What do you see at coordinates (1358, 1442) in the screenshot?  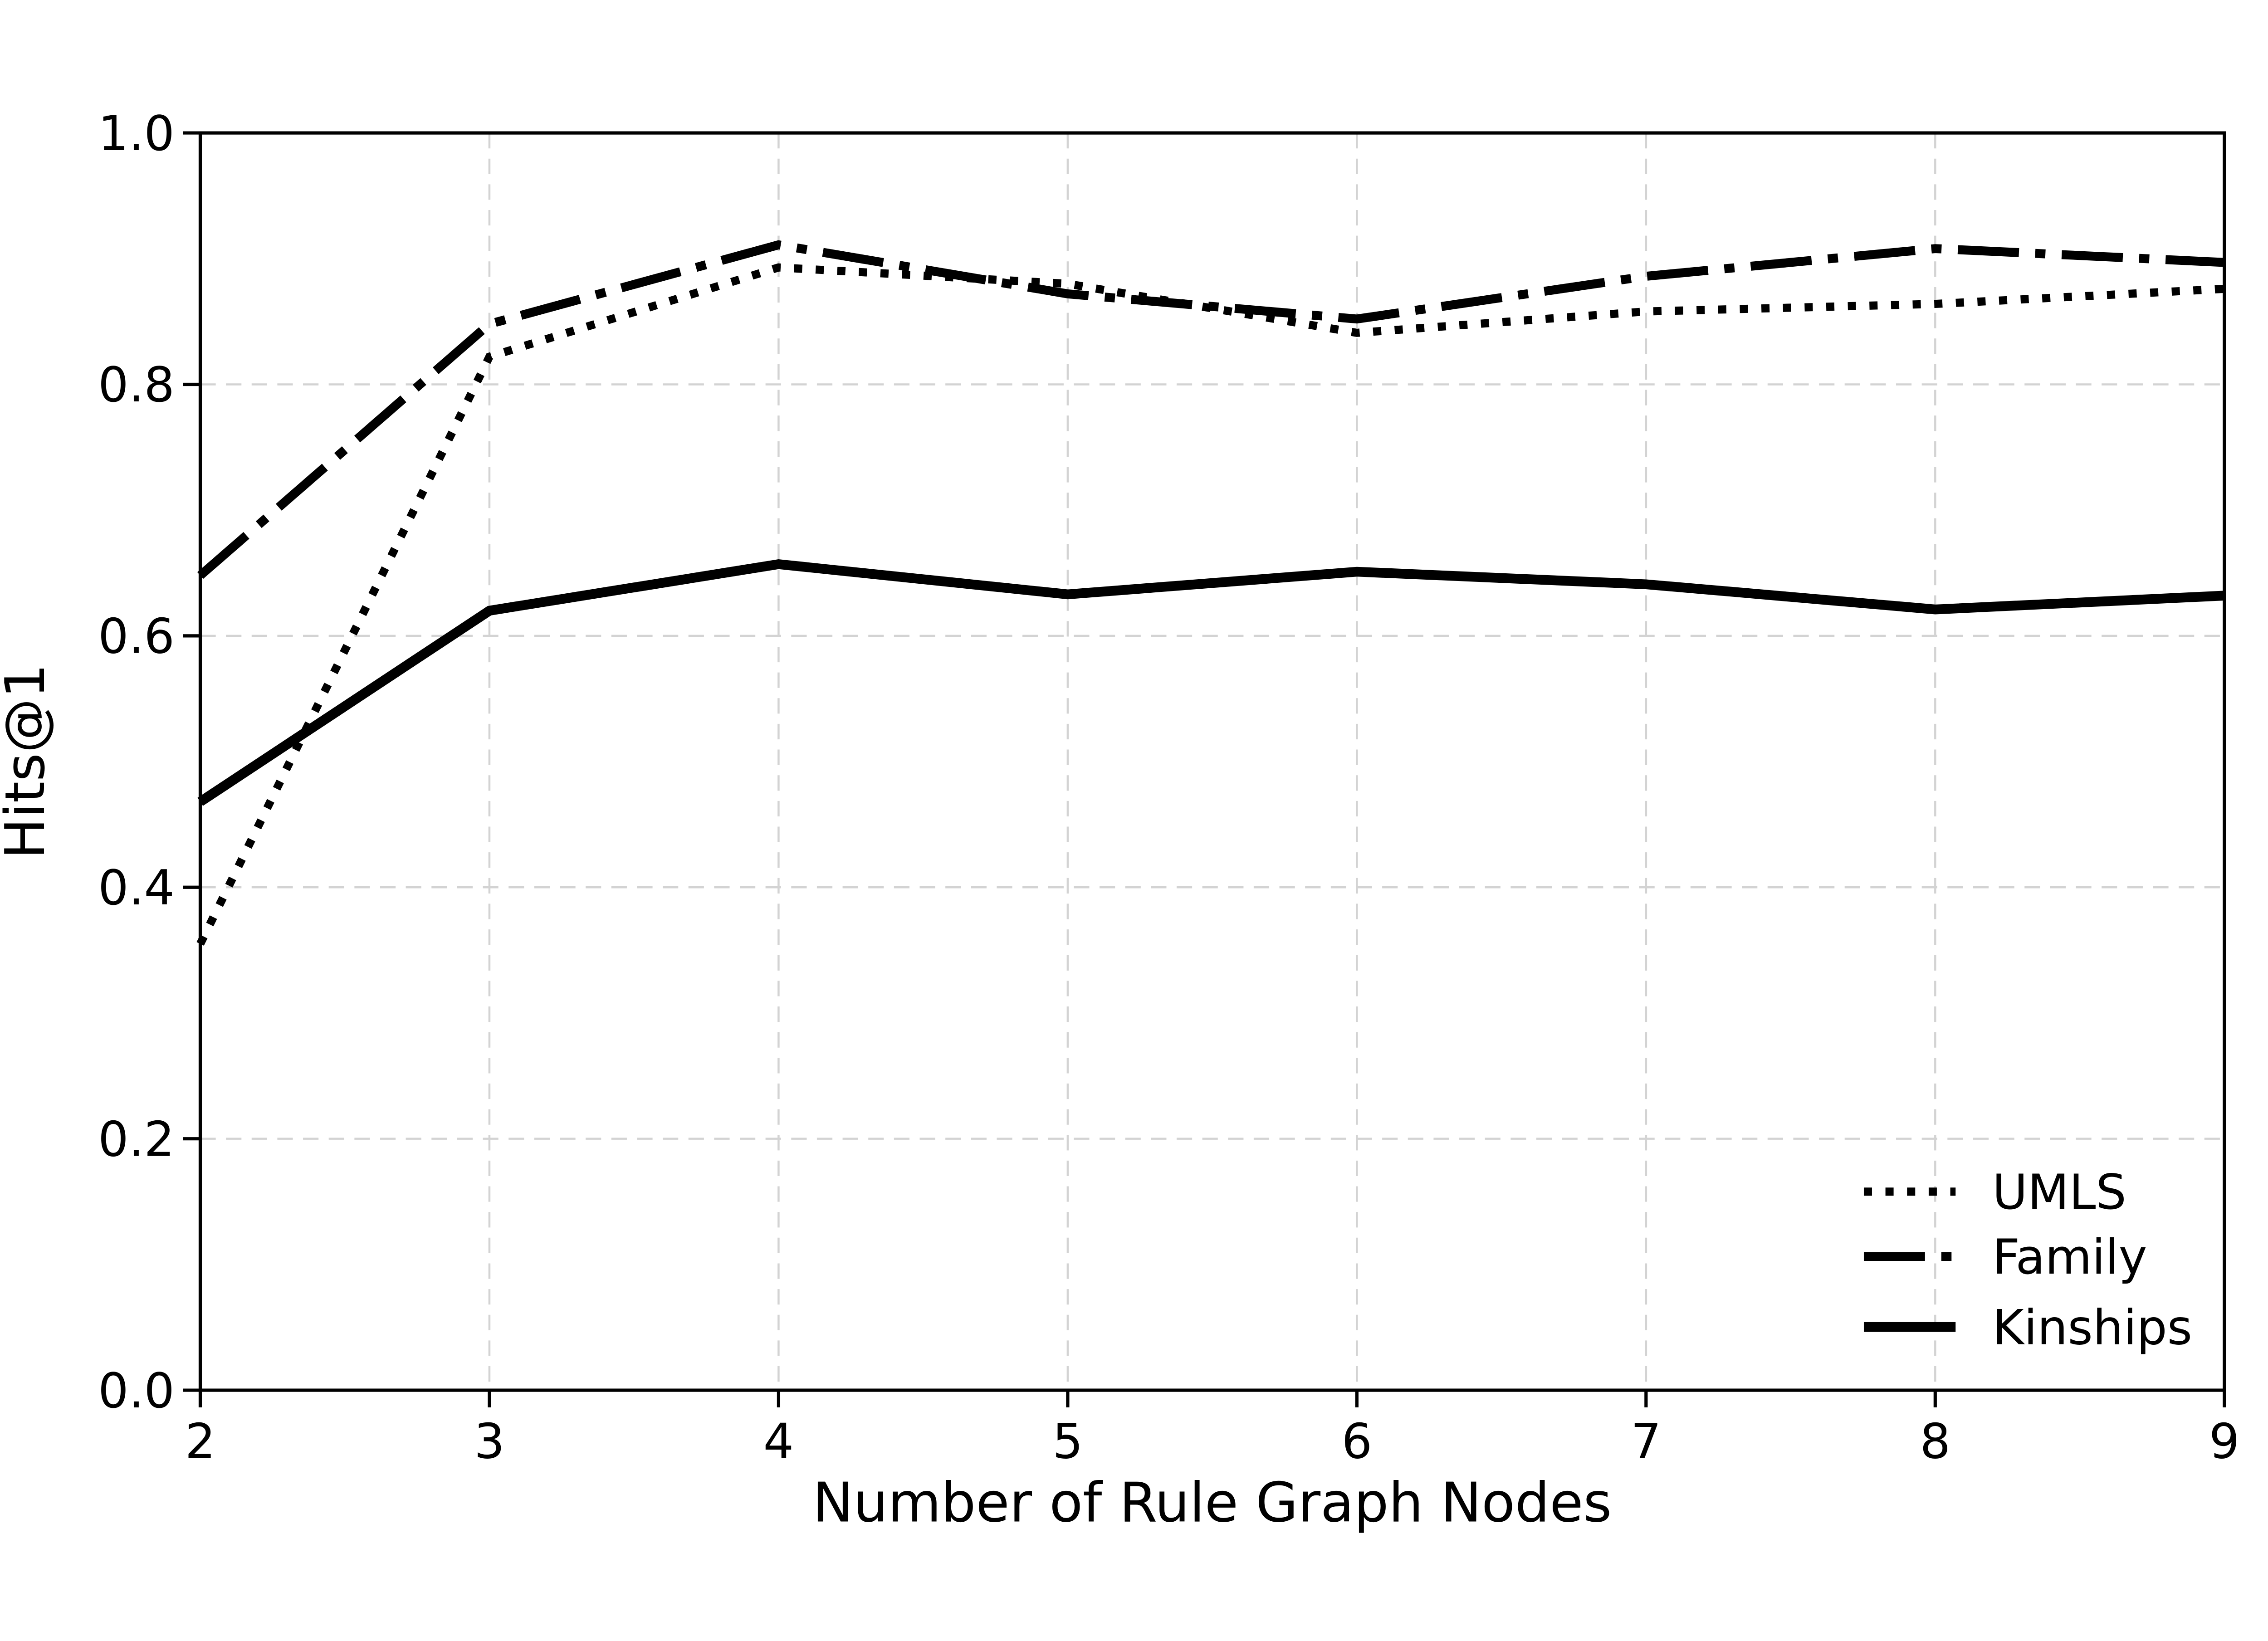 I see `x-tick-label: 6` at bounding box center [1358, 1442].